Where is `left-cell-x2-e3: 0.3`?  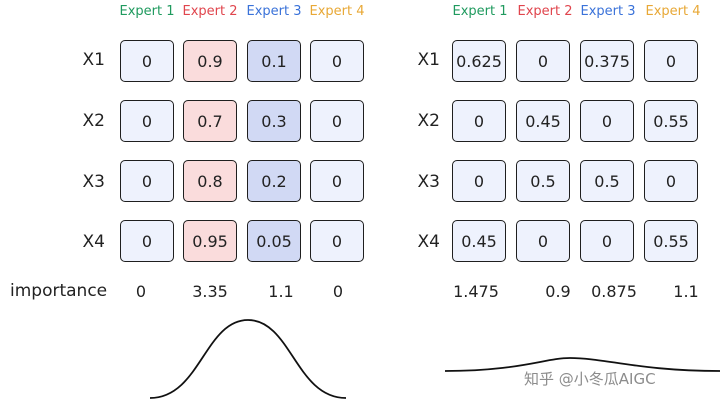 left-cell-x2-e3: 0.3 is located at coordinates (274, 121).